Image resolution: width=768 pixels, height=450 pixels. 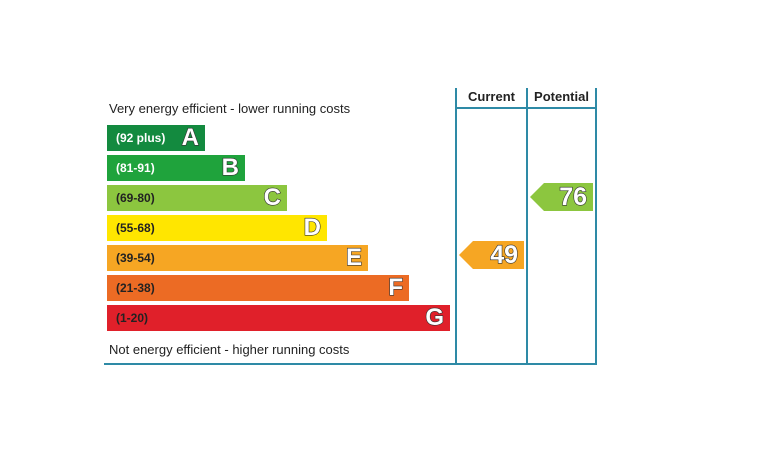 What do you see at coordinates (141, 138) in the screenshot?
I see `band-a-range: (92 plus)` at bounding box center [141, 138].